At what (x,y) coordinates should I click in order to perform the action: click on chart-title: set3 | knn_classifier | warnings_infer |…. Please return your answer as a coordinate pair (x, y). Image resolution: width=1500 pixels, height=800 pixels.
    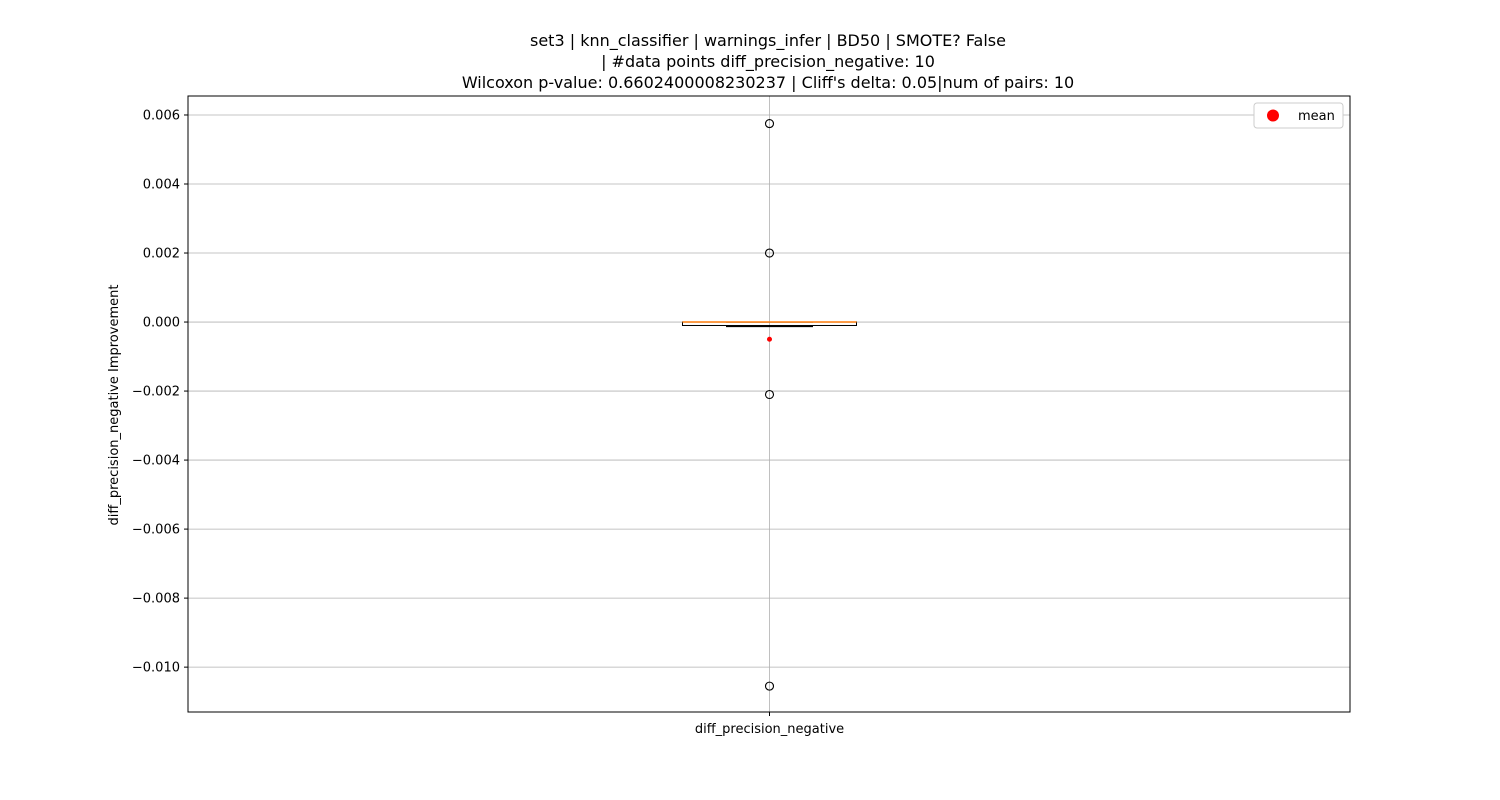
    Looking at the image, I should click on (768, 61).